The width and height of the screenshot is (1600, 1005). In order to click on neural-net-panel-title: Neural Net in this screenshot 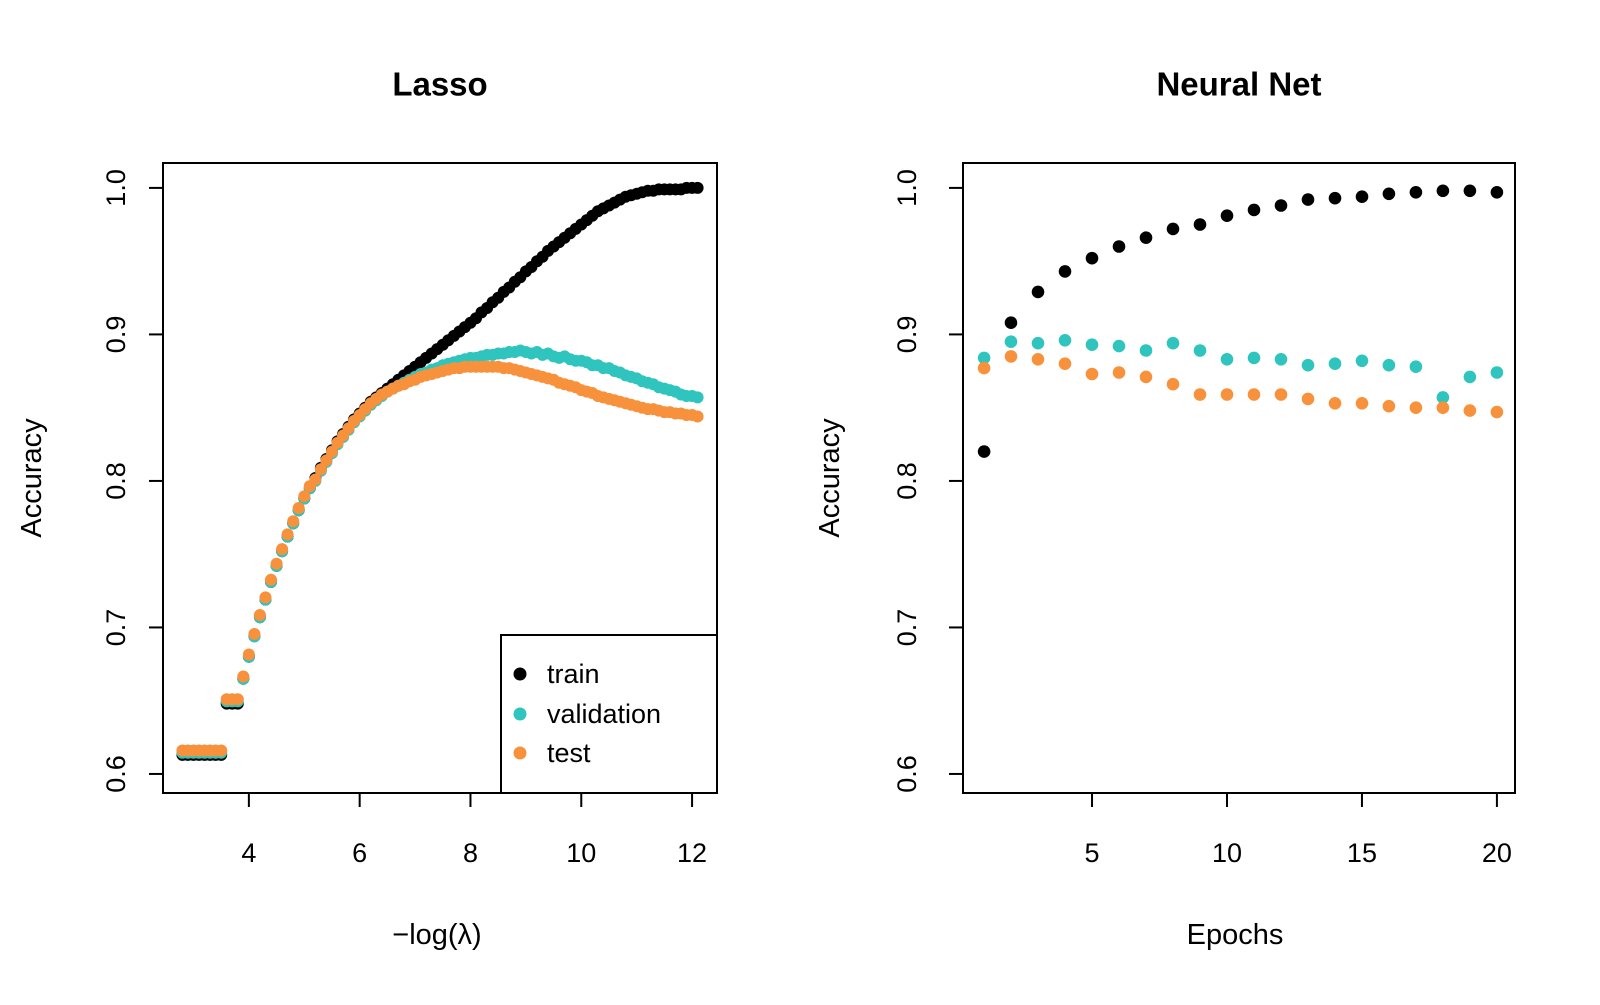, I will do `click(1238, 84)`.